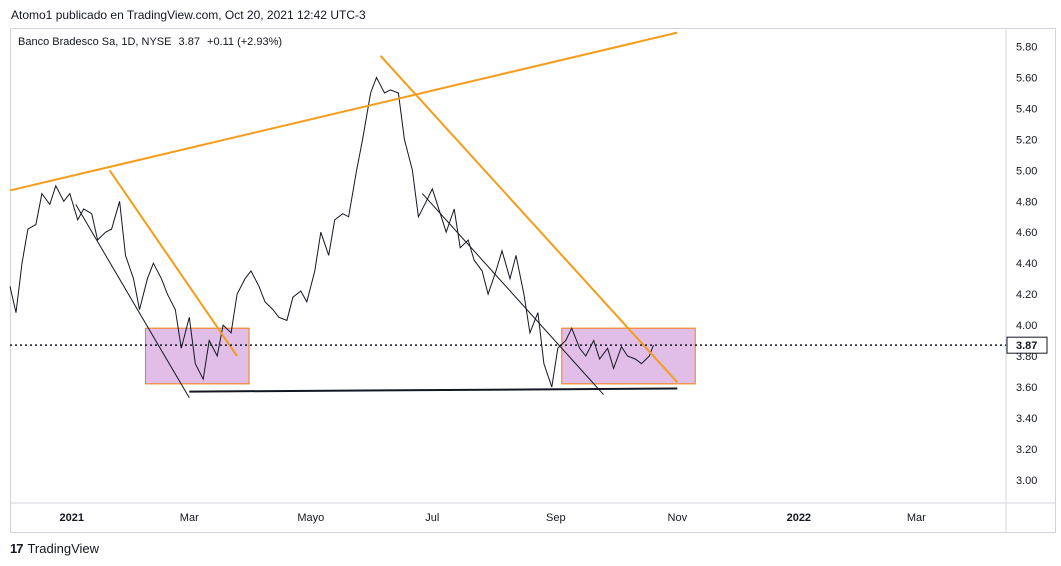 The width and height of the screenshot is (1061, 566). I want to click on y-tick-label: 4.40, so click(1026, 264).